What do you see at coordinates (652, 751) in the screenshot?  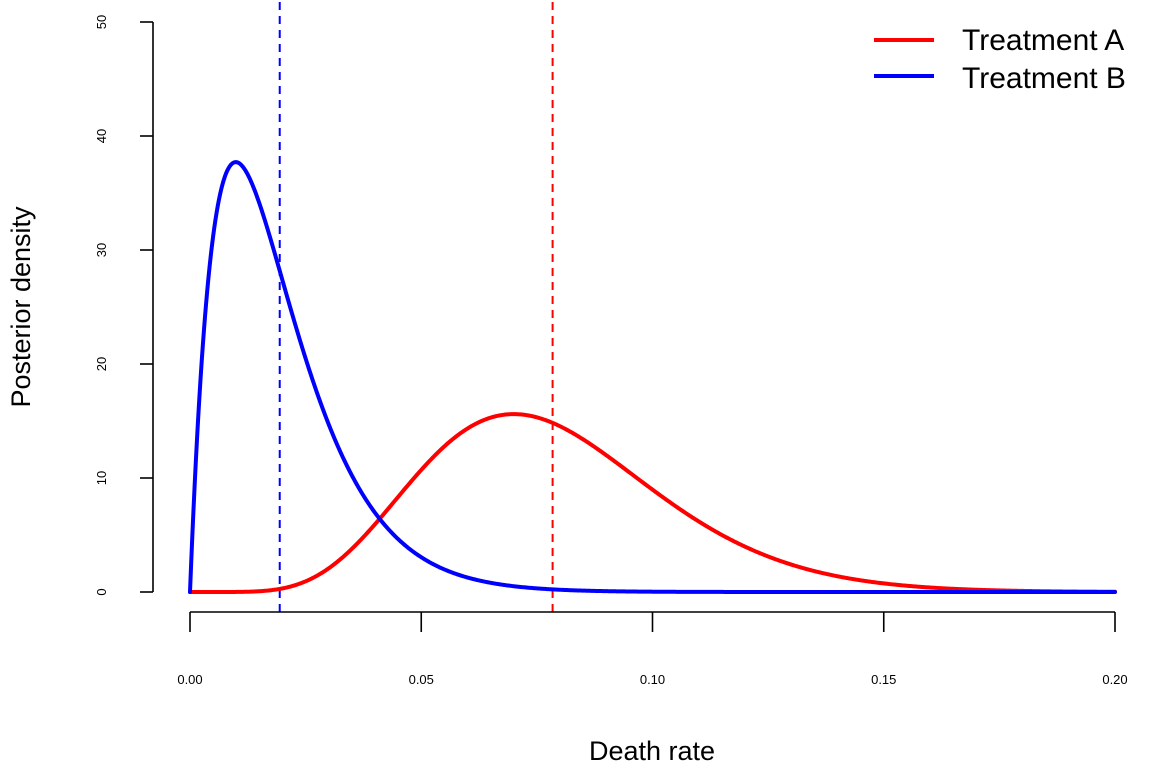 I see `x-axis-title: Death rate` at bounding box center [652, 751].